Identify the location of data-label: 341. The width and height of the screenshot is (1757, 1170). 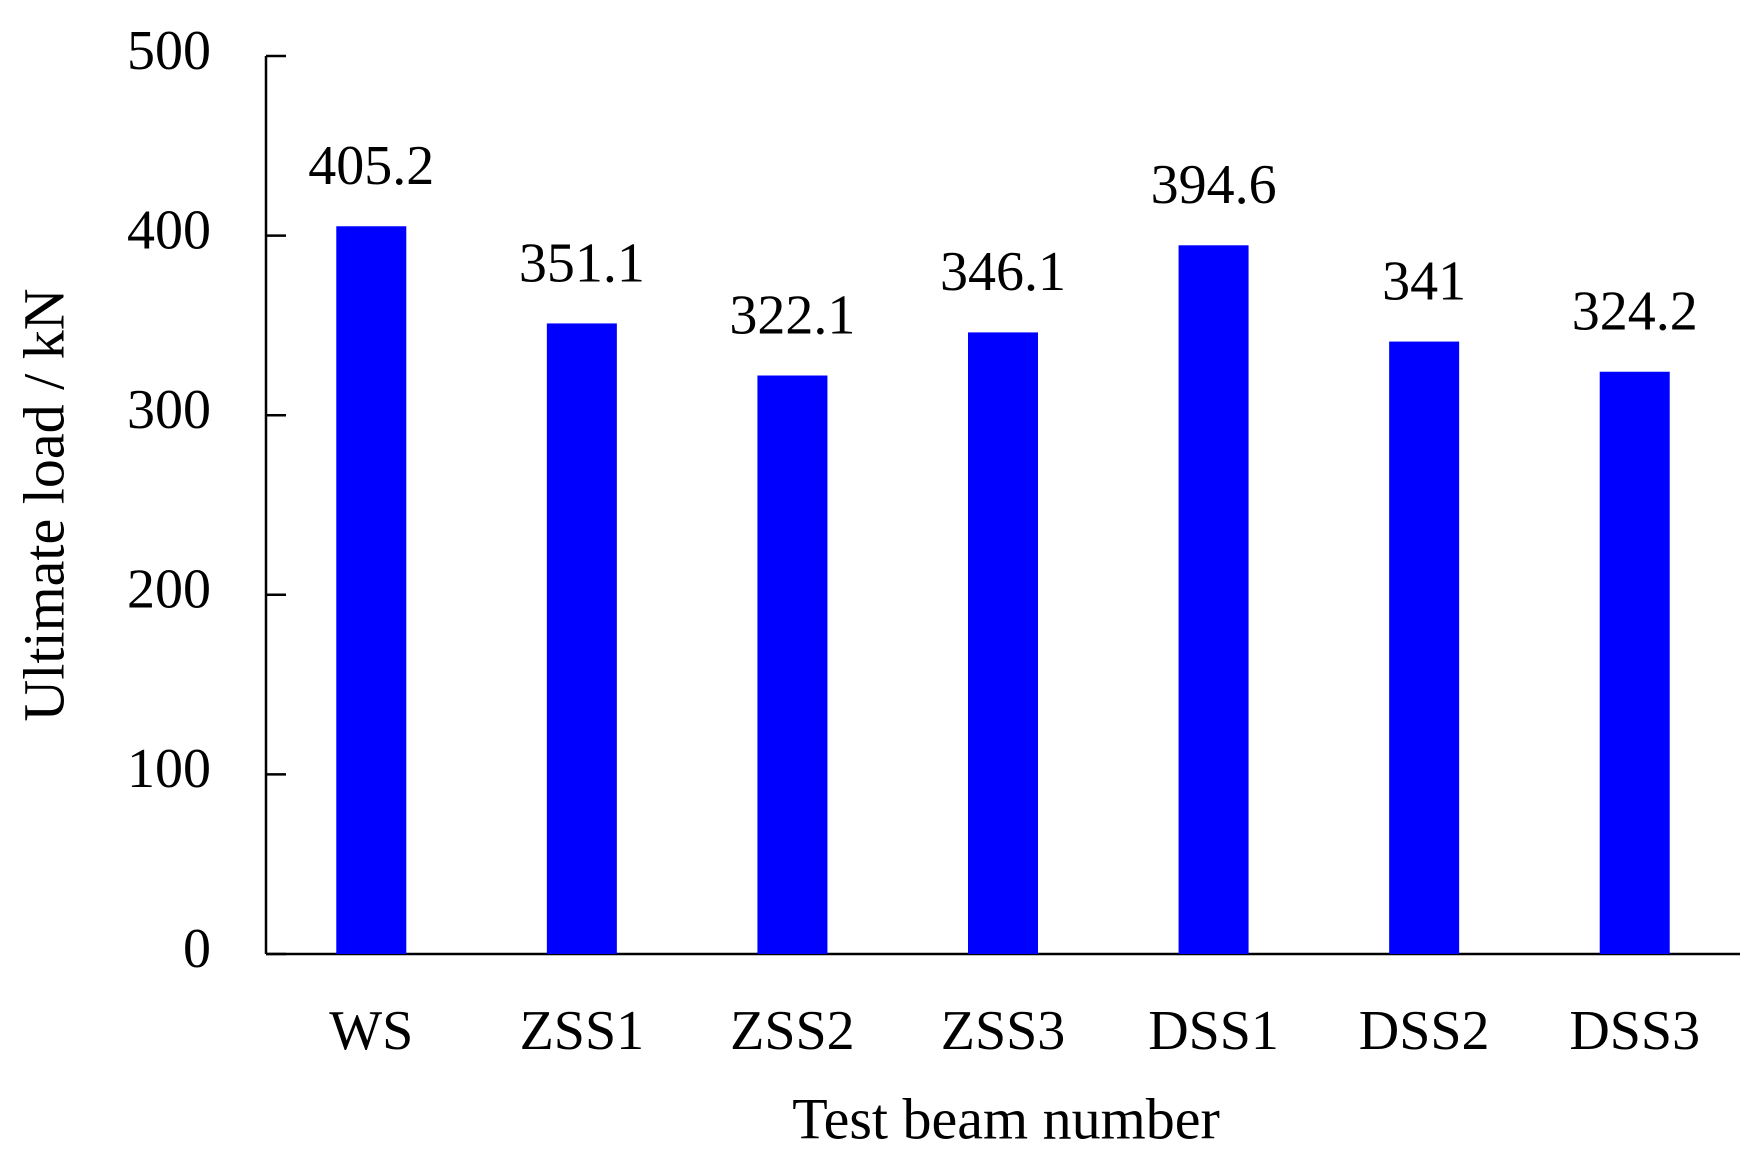
(1424, 281).